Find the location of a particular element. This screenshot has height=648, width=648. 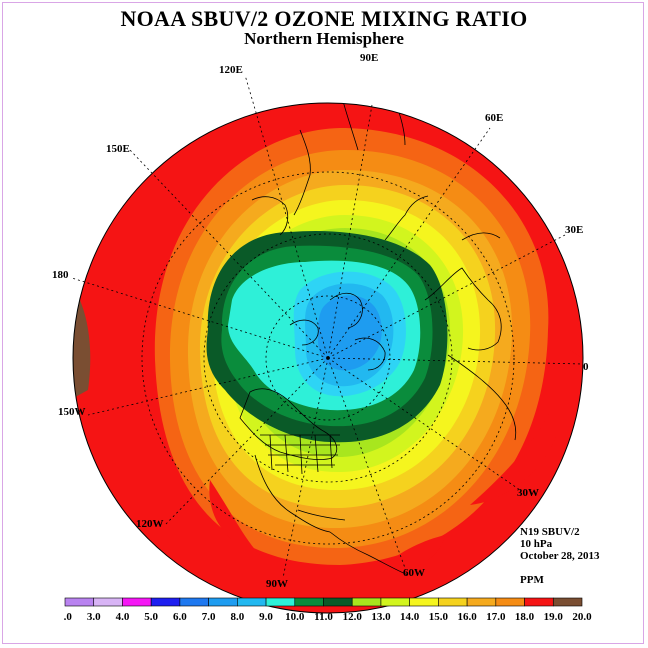

colorbar-tick-label: 9.0 is located at coordinates (266, 617).